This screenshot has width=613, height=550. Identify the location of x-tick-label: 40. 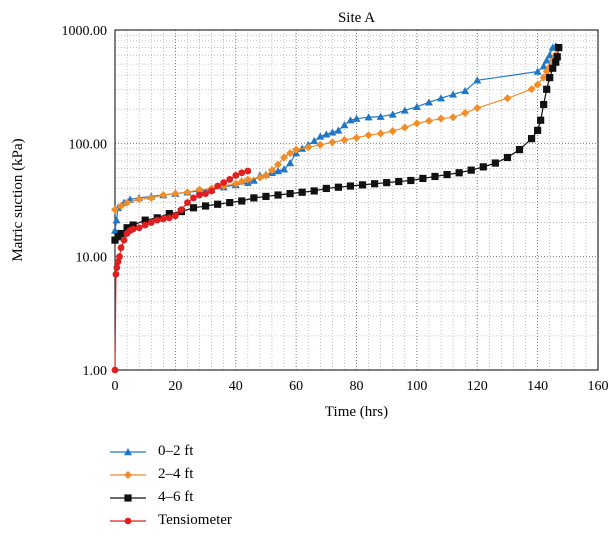
(236, 386).